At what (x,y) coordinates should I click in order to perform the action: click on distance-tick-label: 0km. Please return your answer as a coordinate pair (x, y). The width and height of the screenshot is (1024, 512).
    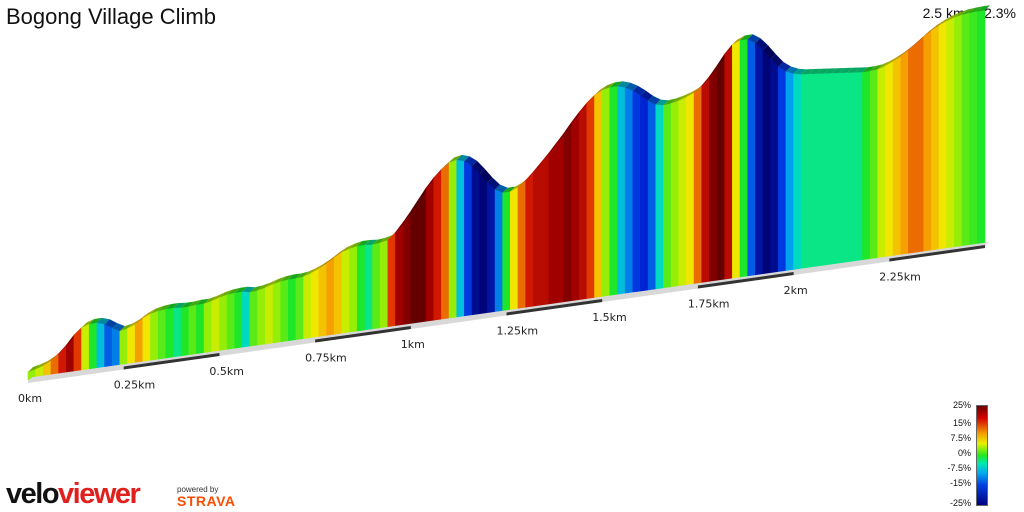
    Looking at the image, I should click on (30, 398).